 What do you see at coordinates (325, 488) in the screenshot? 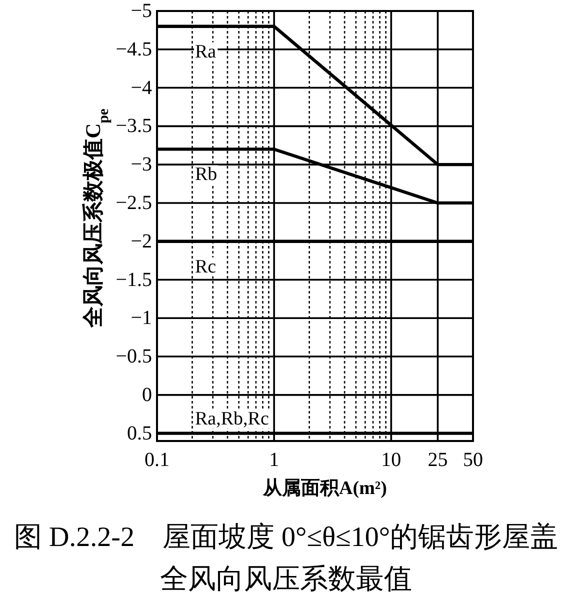
I see `x-axis-title: 从属面积A(m²)` at bounding box center [325, 488].